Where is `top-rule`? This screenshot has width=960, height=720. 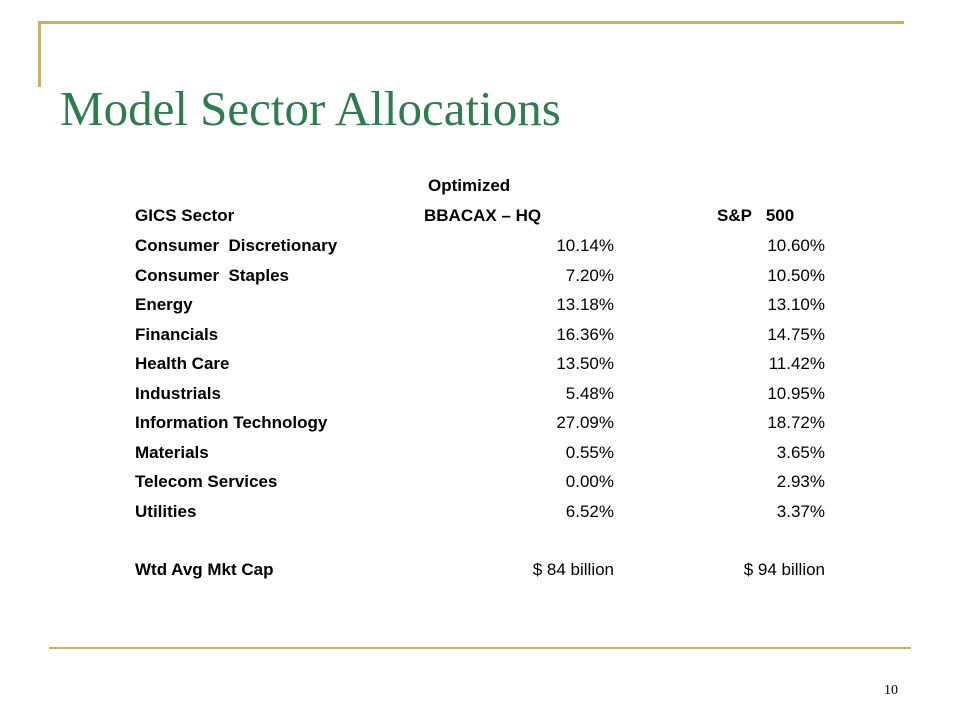
top-rule is located at coordinates (472, 22).